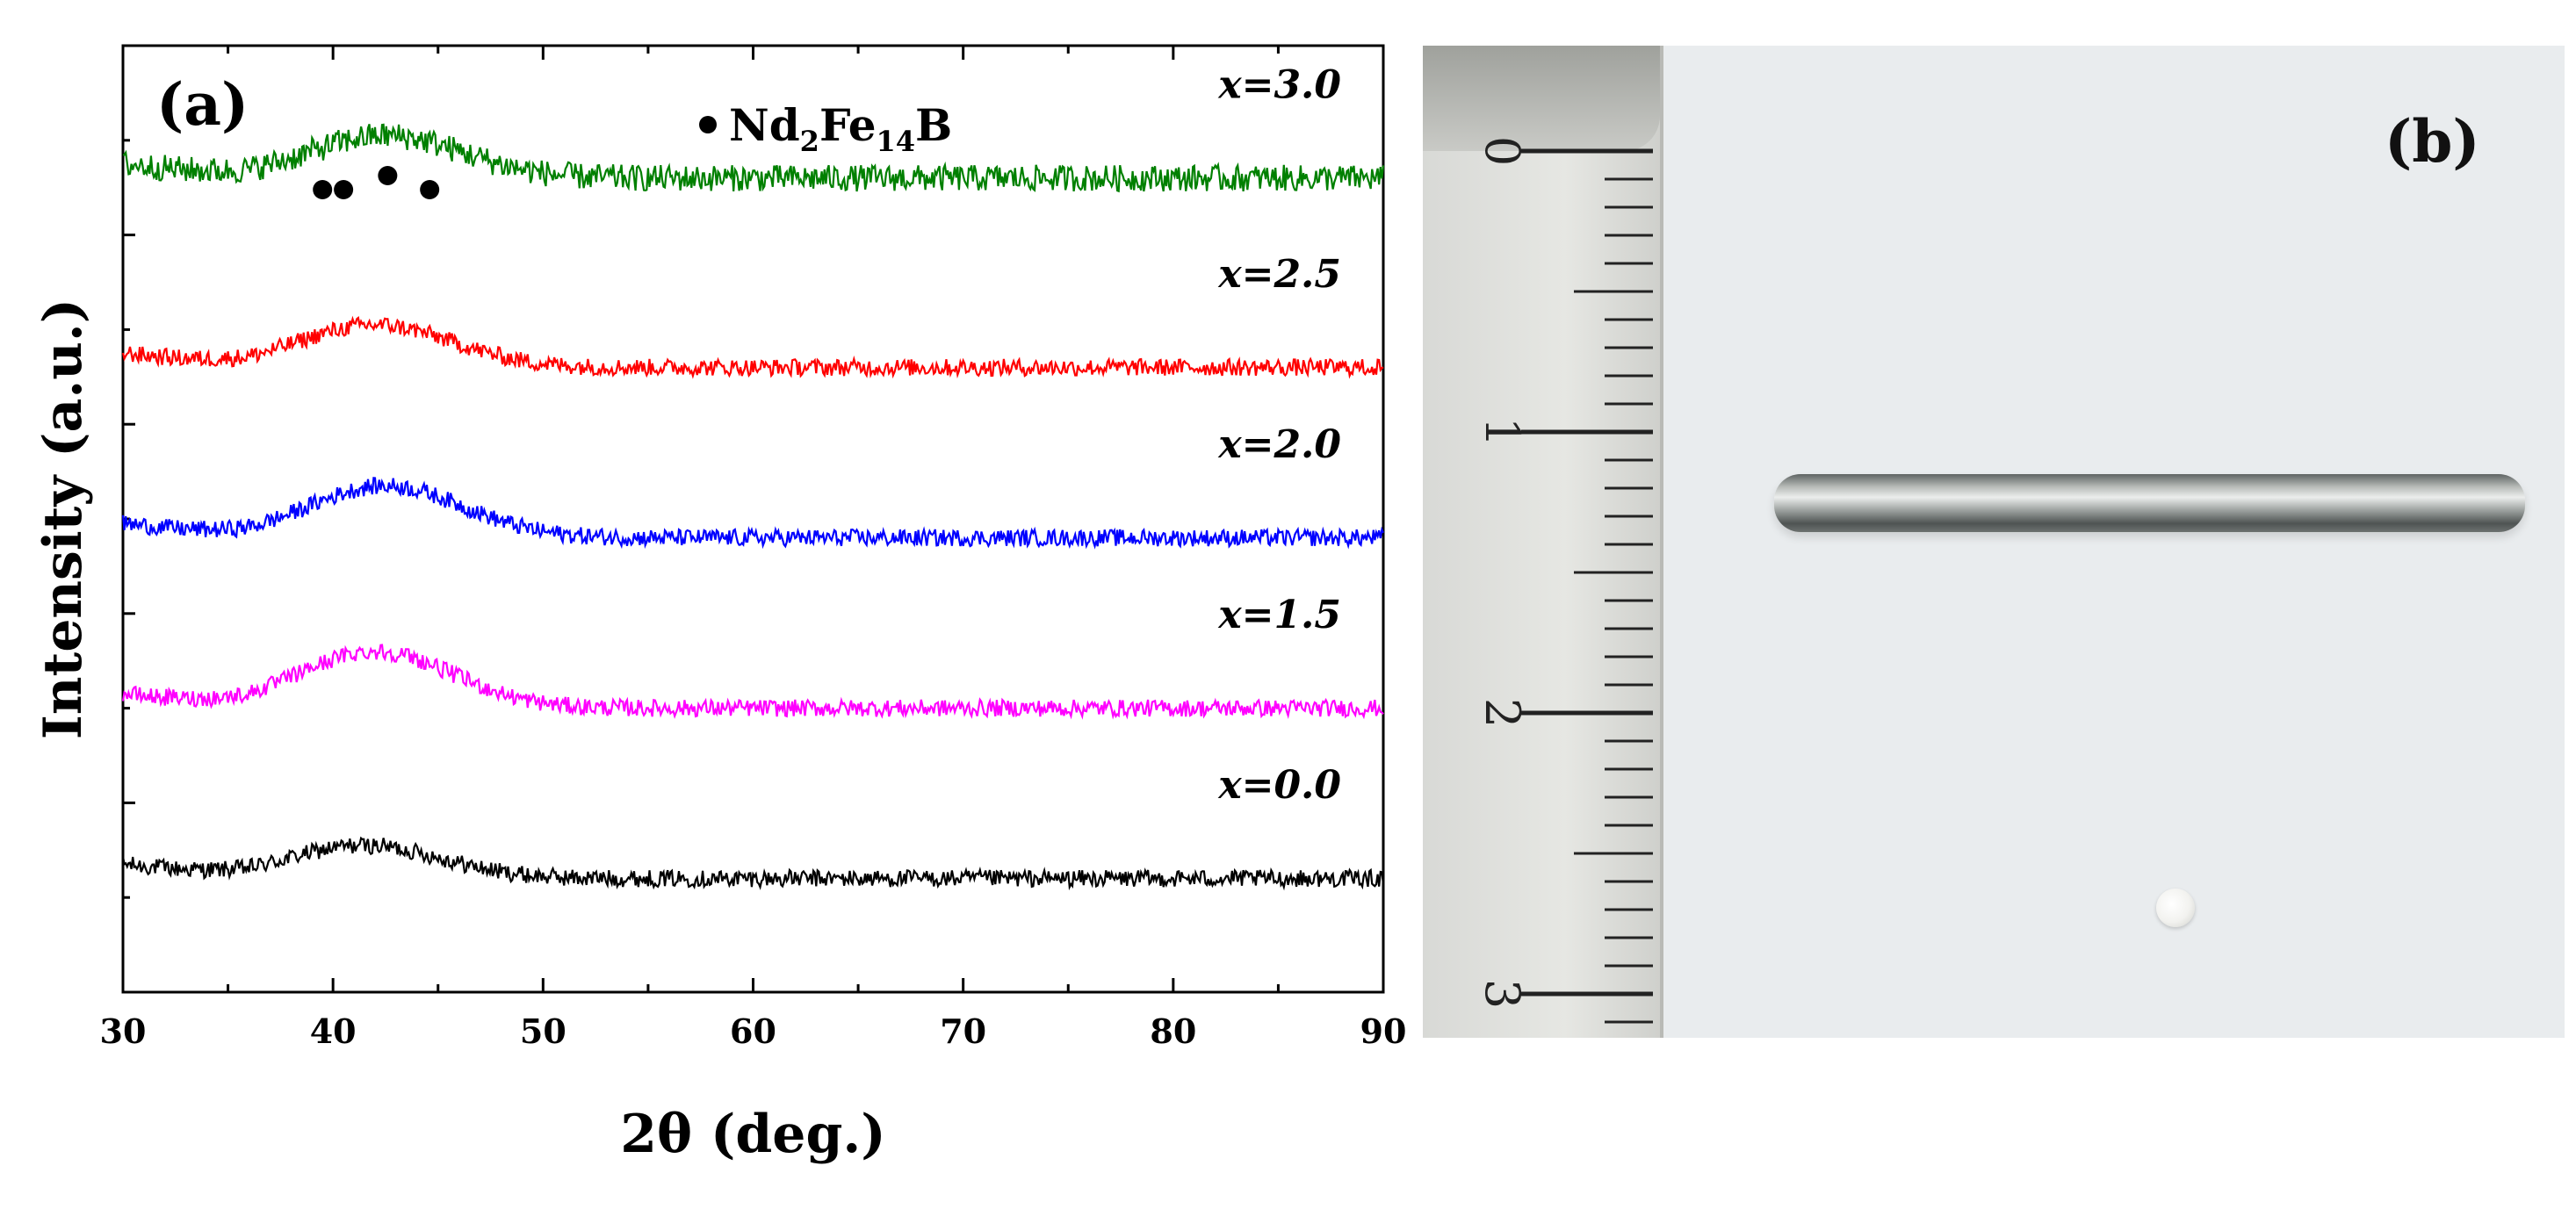 Image resolution: width=2576 pixels, height=1209 pixels. What do you see at coordinates (1279, 444) in the screenshot?
I see `series-label: x=2.0` at bounding box center [1279, 444].